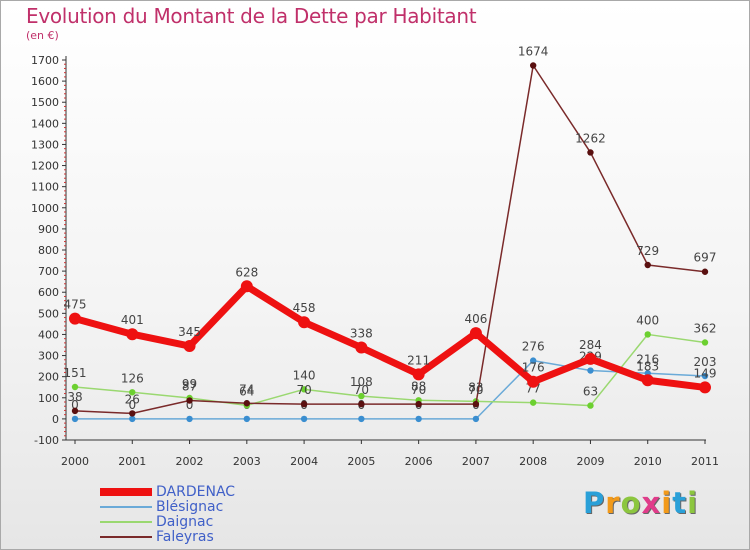 The image size is (750, 550). Describe the element at coordinates (613, 503) in the screenshot. I see `logo-letter: r` at that location.